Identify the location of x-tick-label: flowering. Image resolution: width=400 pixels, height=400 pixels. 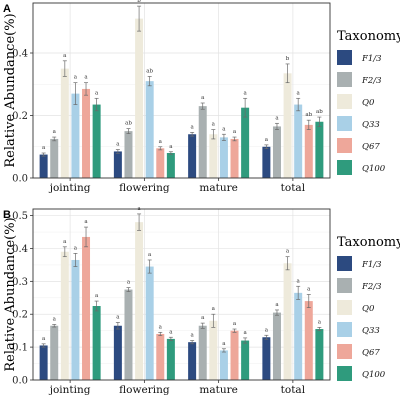
(144, 390).